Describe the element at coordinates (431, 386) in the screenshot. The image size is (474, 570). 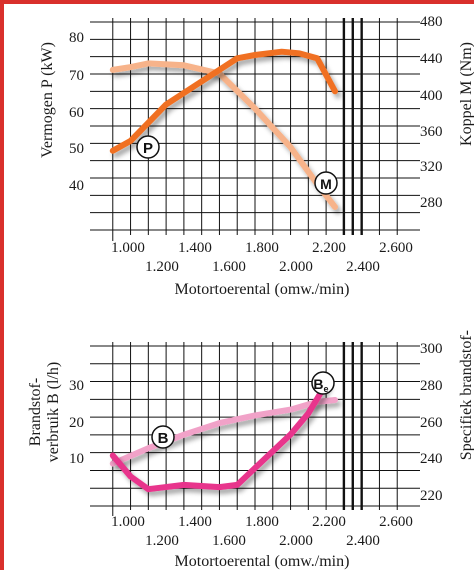
I see `chart2-y2-tick: 280` at that location.